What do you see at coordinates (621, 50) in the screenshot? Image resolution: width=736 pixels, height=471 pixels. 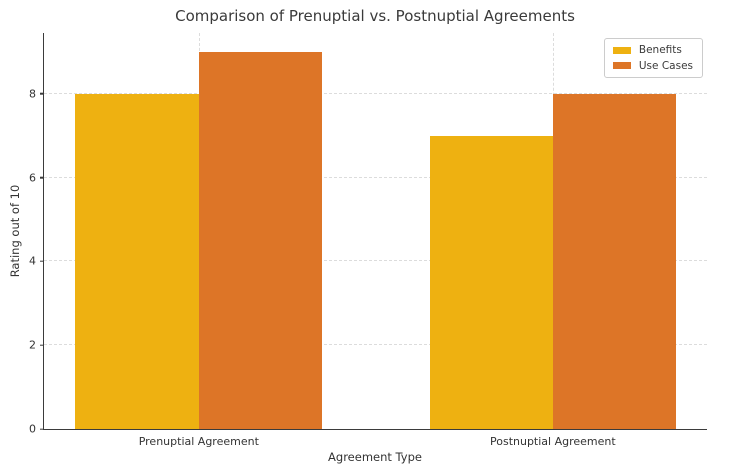 I see `legend-swatch-benefits` at bounding box center [621, 50].